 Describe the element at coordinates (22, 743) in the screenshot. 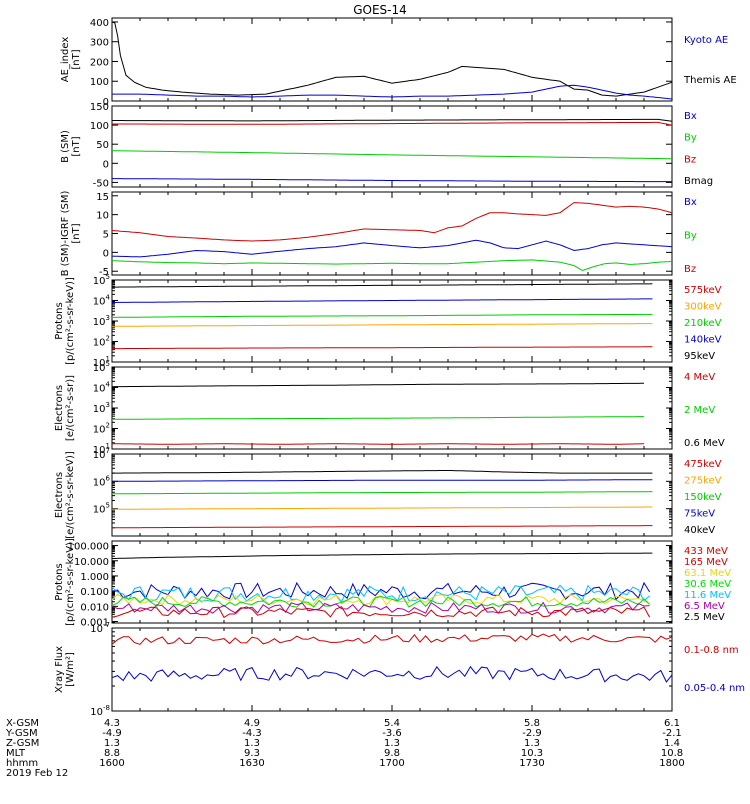

I see `ephemeris-row-label: Z-GSM` at that location.